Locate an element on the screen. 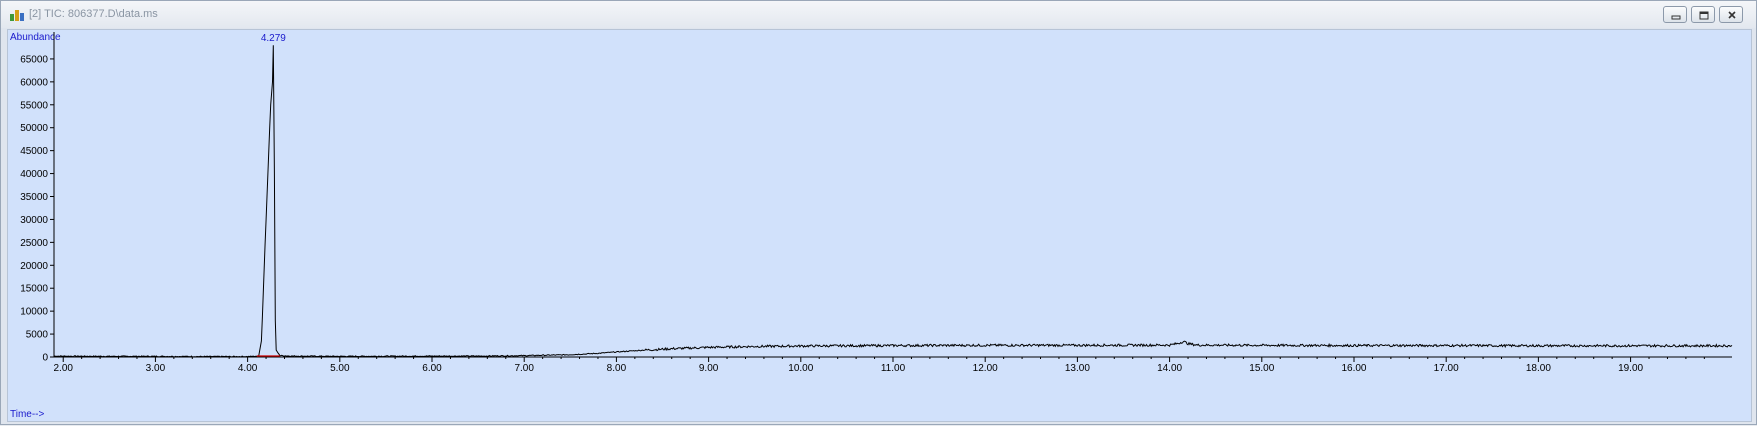 The height and width of the screenshot is (426, 1757). restore-button is located at coordinates (1703, 14).